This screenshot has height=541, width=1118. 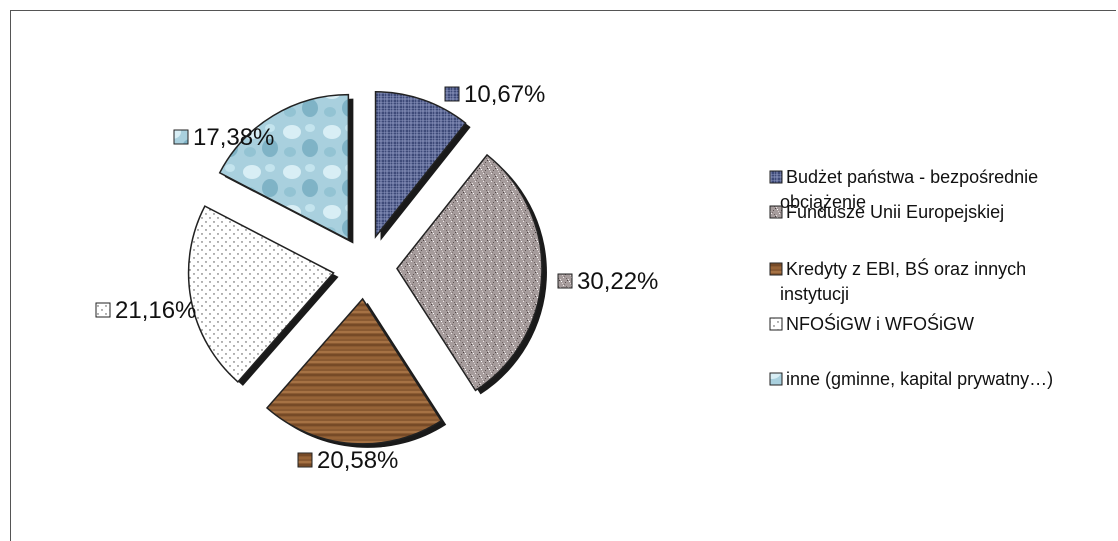 I want to click on data-label: 30,22%, so click(x=617, y=281).